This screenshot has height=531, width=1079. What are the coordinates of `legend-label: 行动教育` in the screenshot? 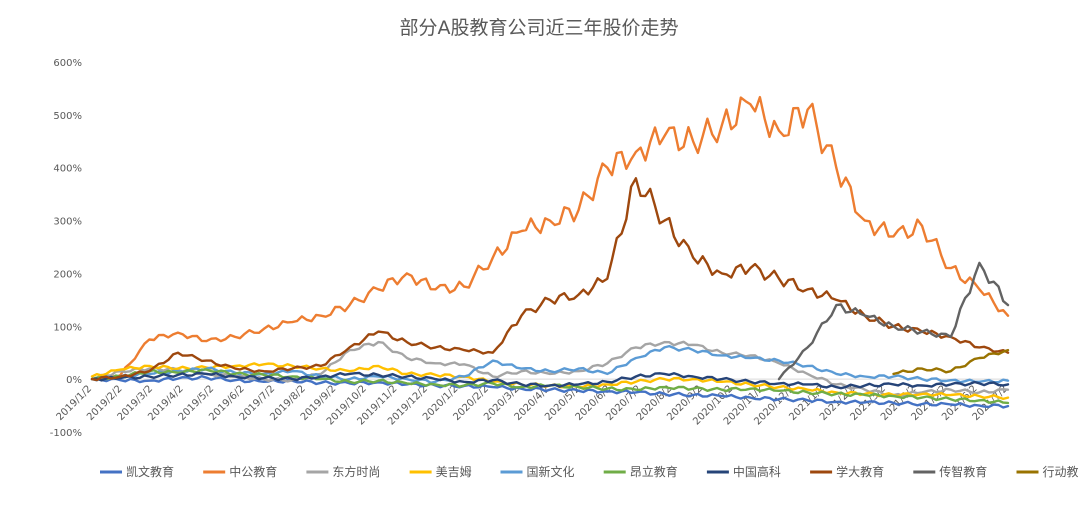 It's located at (1061, 471).